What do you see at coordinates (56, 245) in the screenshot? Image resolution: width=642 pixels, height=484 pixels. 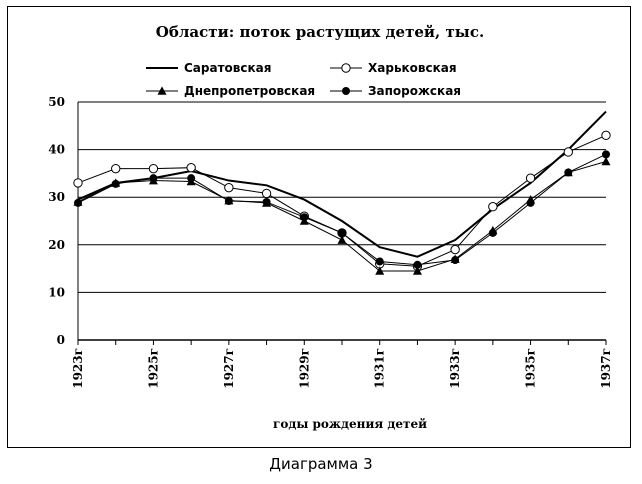 I see `y-tick-label: 20` at bounding box center [56, 245].